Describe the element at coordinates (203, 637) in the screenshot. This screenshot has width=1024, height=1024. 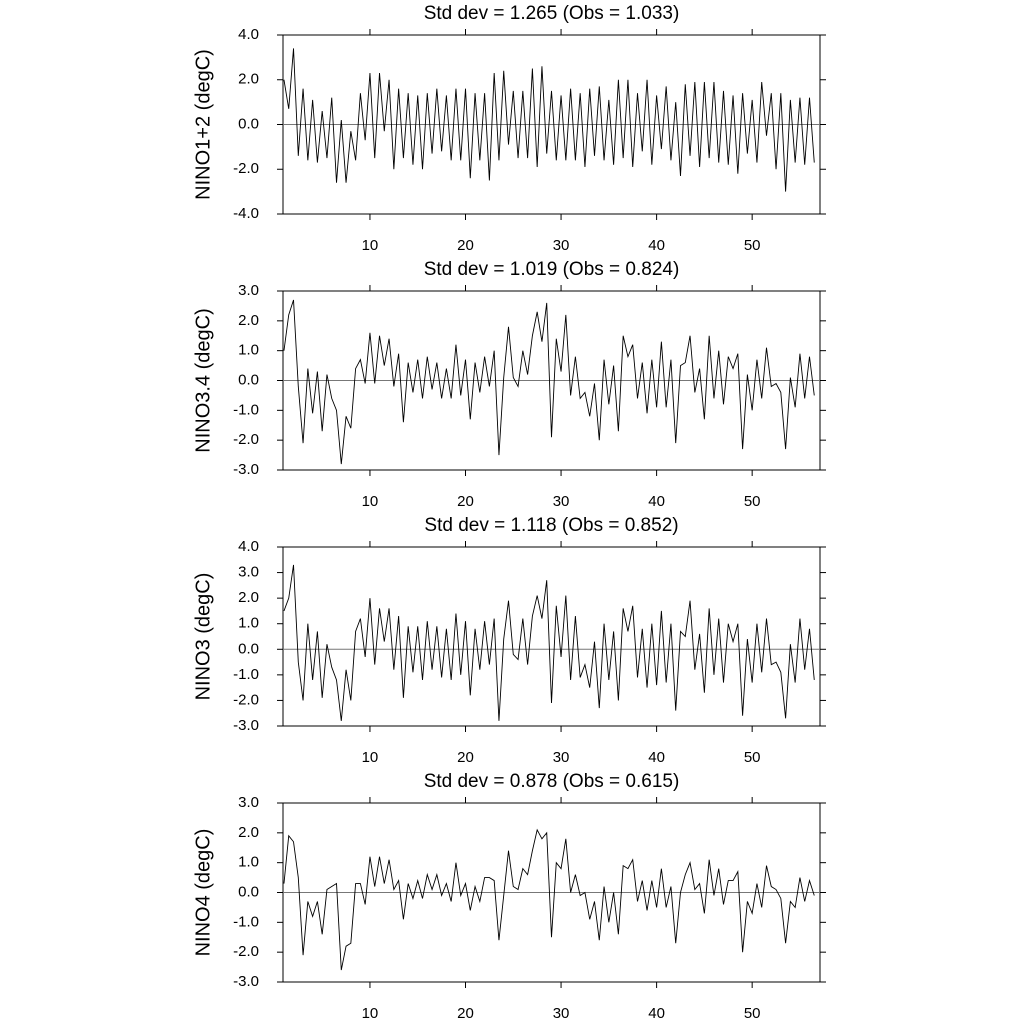
I see `y-axis-label: NINO3 (degC)` at that location.